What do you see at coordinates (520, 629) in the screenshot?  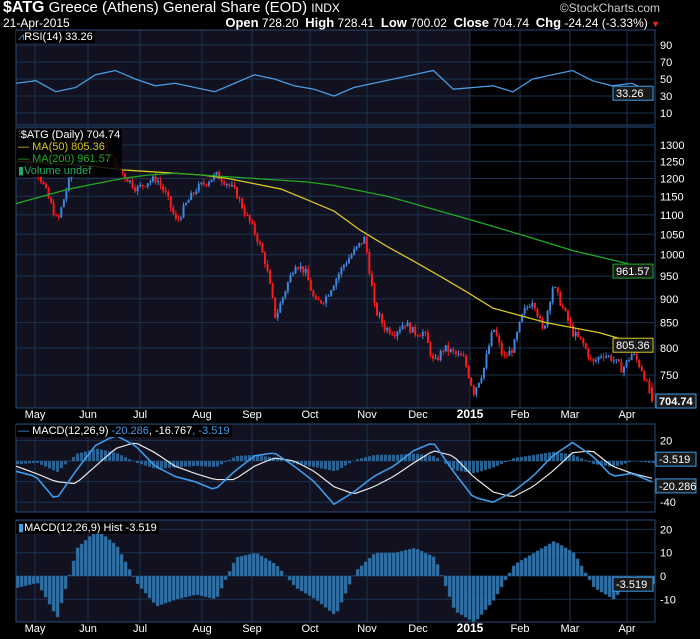 I see `x-tick-label: Feb` at bounding box center [520, 629].